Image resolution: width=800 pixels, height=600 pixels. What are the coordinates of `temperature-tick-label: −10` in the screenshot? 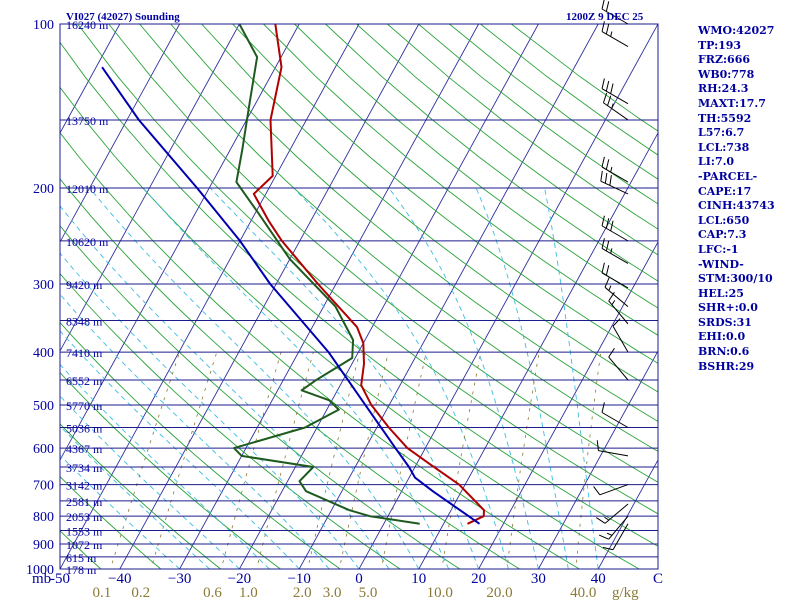 It's located at (298, 579).